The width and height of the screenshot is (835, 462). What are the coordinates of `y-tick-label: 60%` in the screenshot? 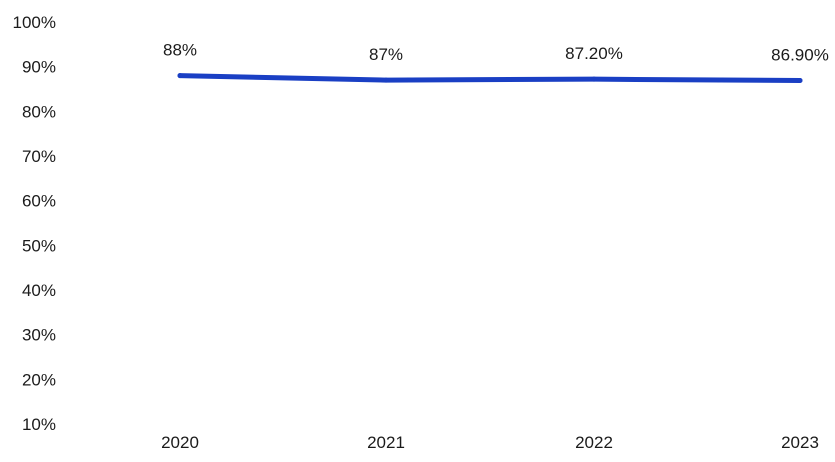 It's located at (39, 201).